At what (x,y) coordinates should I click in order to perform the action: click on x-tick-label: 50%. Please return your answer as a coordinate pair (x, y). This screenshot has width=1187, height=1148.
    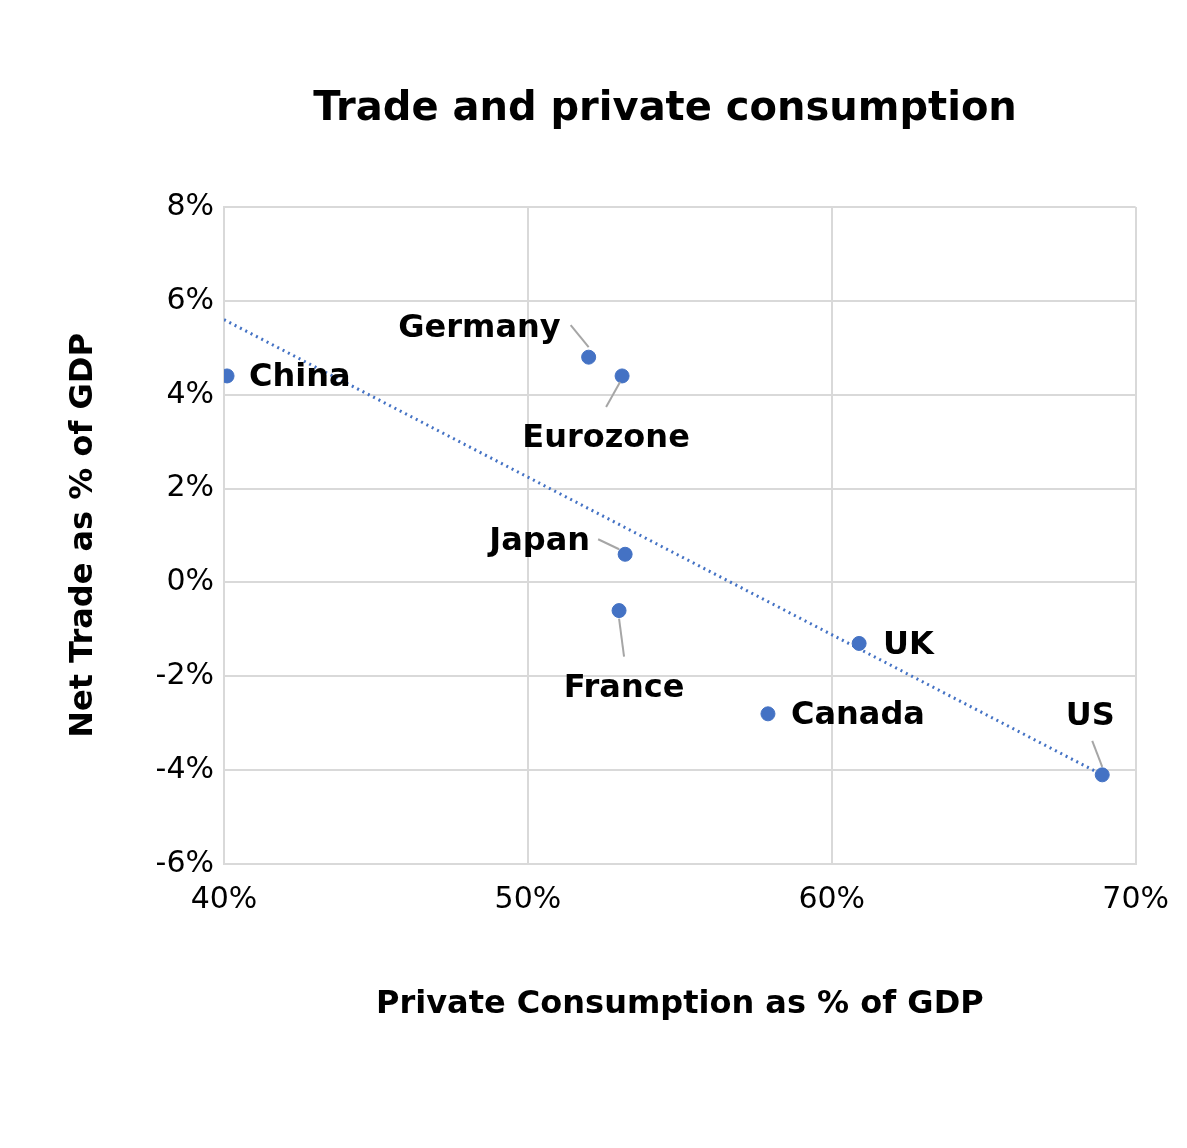
    Looking at the image, I should click on (528, 897).